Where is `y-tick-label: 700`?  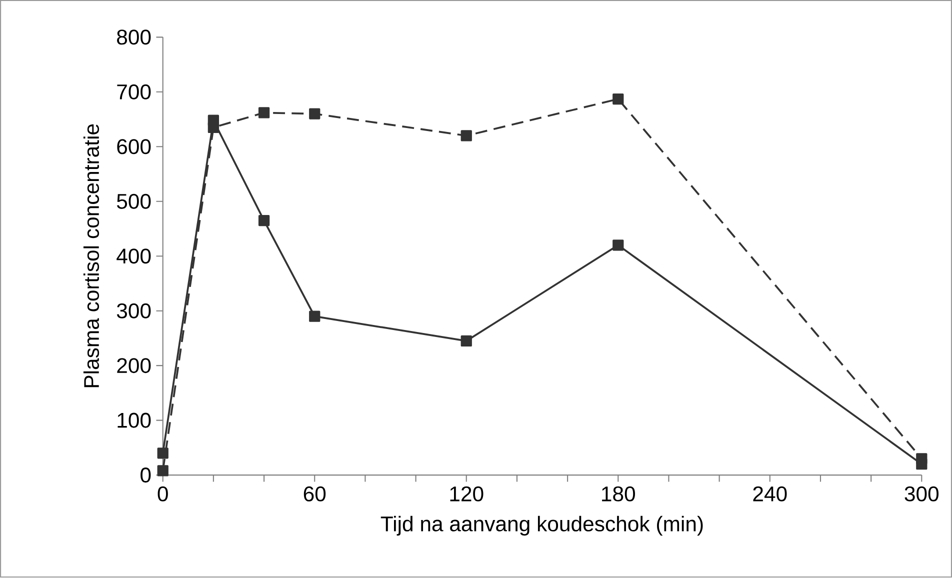 y-tick-label: 700 is located at coordinates (134, 92).